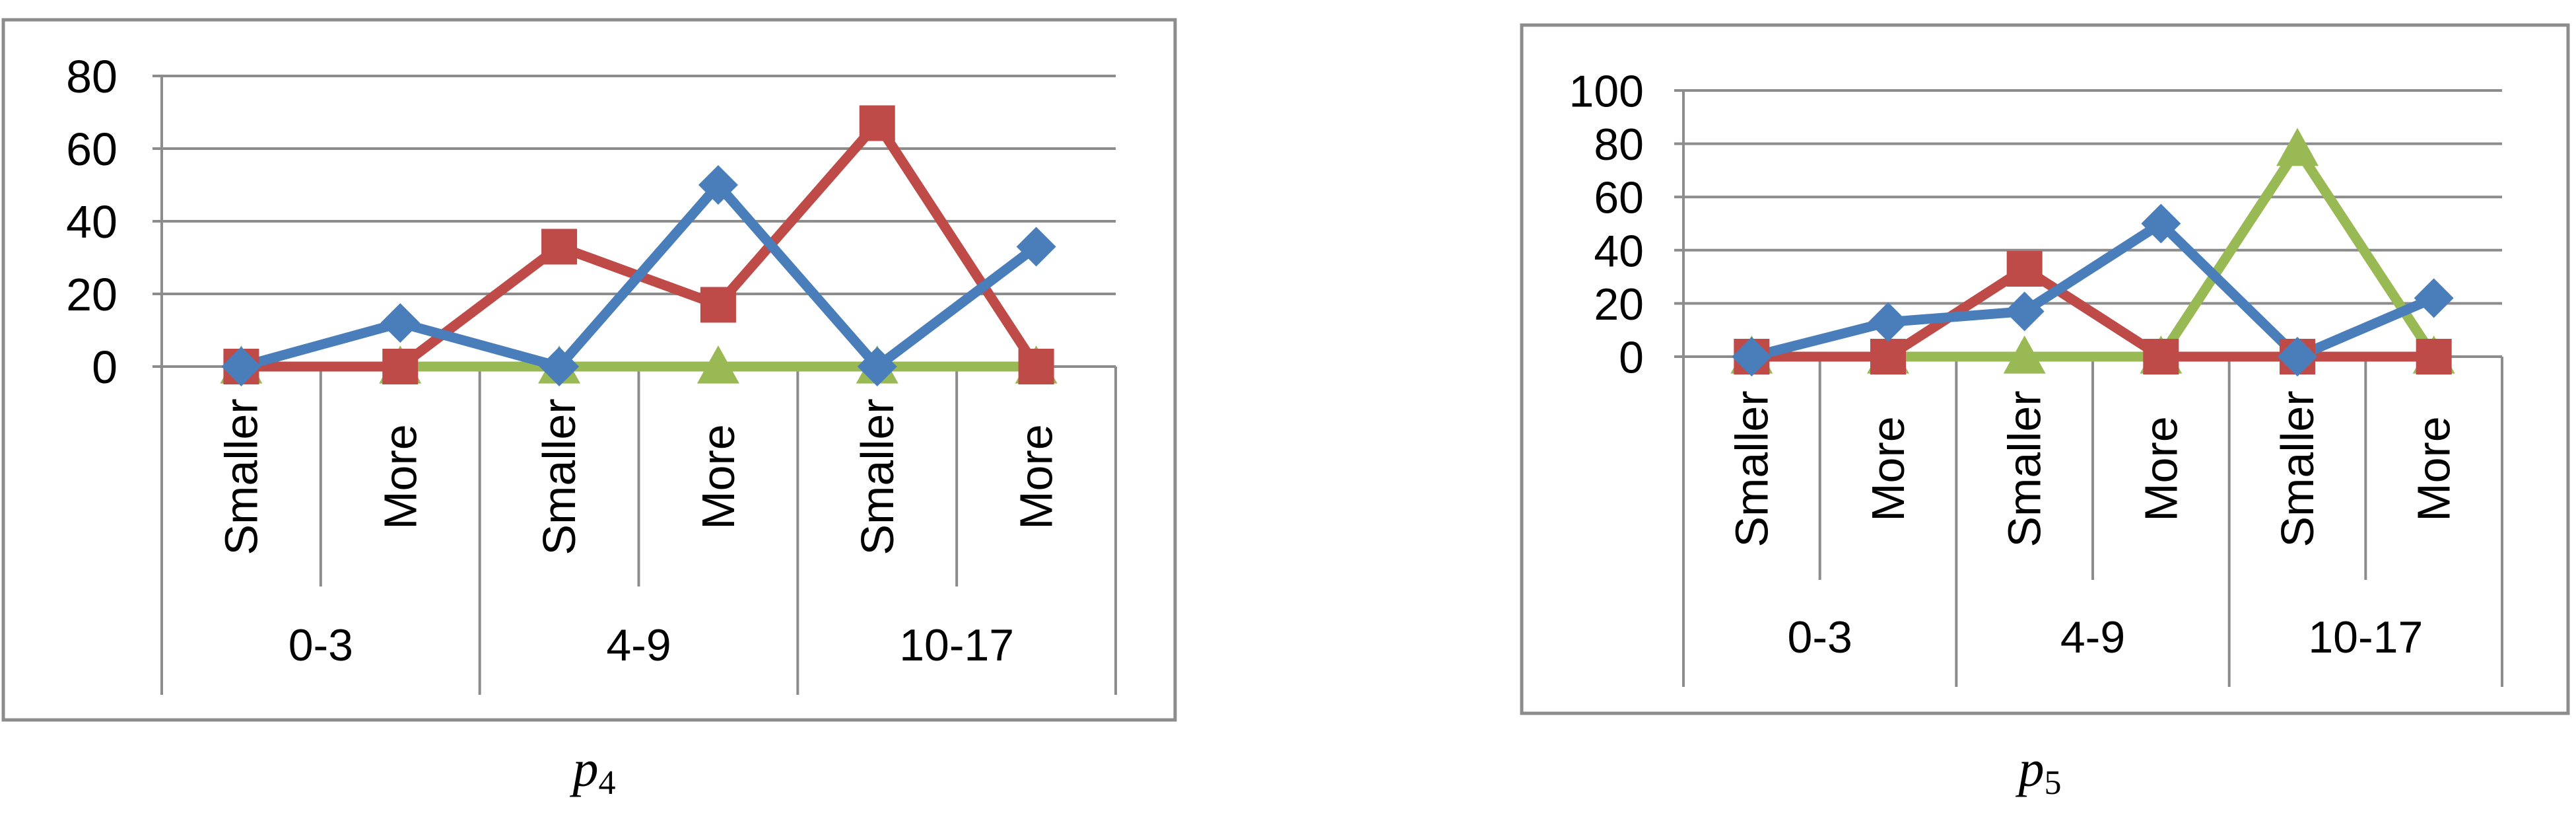  I want to click on chart-caption: p5, so click(2039, 771).